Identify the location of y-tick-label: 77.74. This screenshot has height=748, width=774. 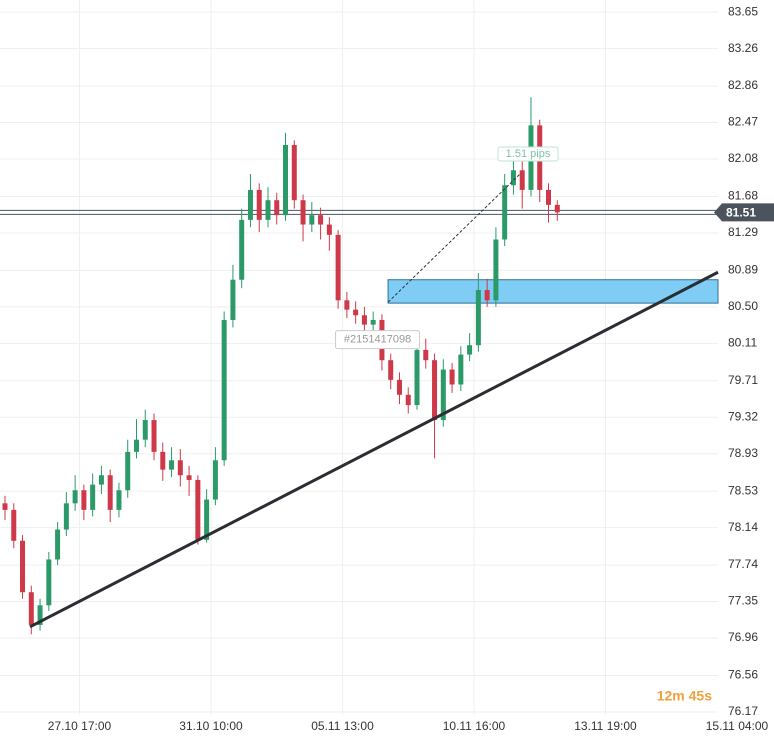
(743, 564).